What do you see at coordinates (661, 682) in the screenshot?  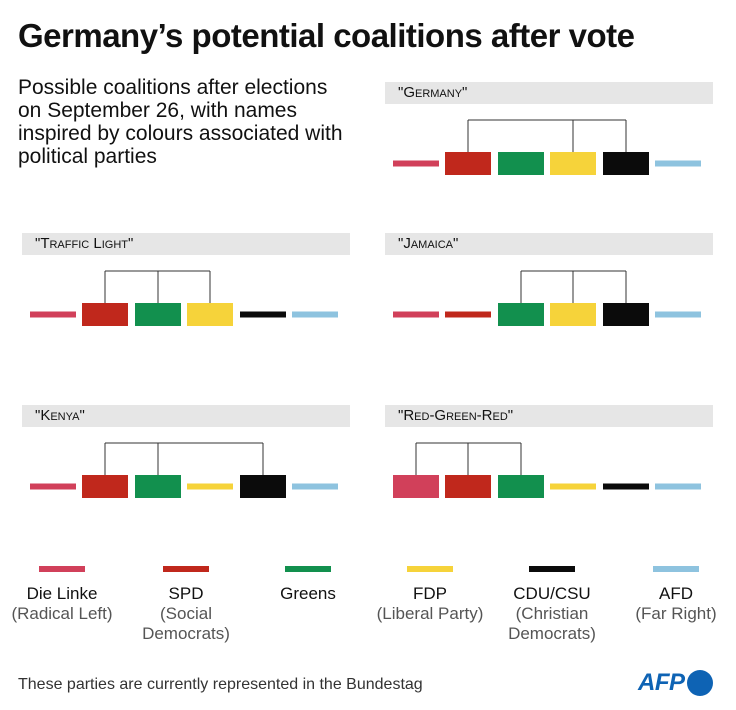 I see `afp-logo-text: AFP` at bounding box center [661, 682].